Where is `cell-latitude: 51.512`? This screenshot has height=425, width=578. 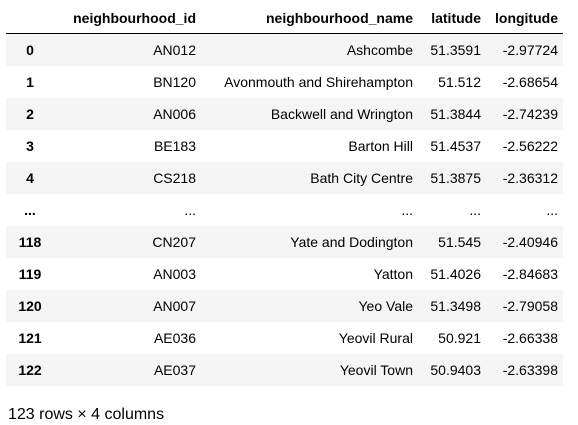
cell-latitude: 51.512 is located at coordinates (459, 81).